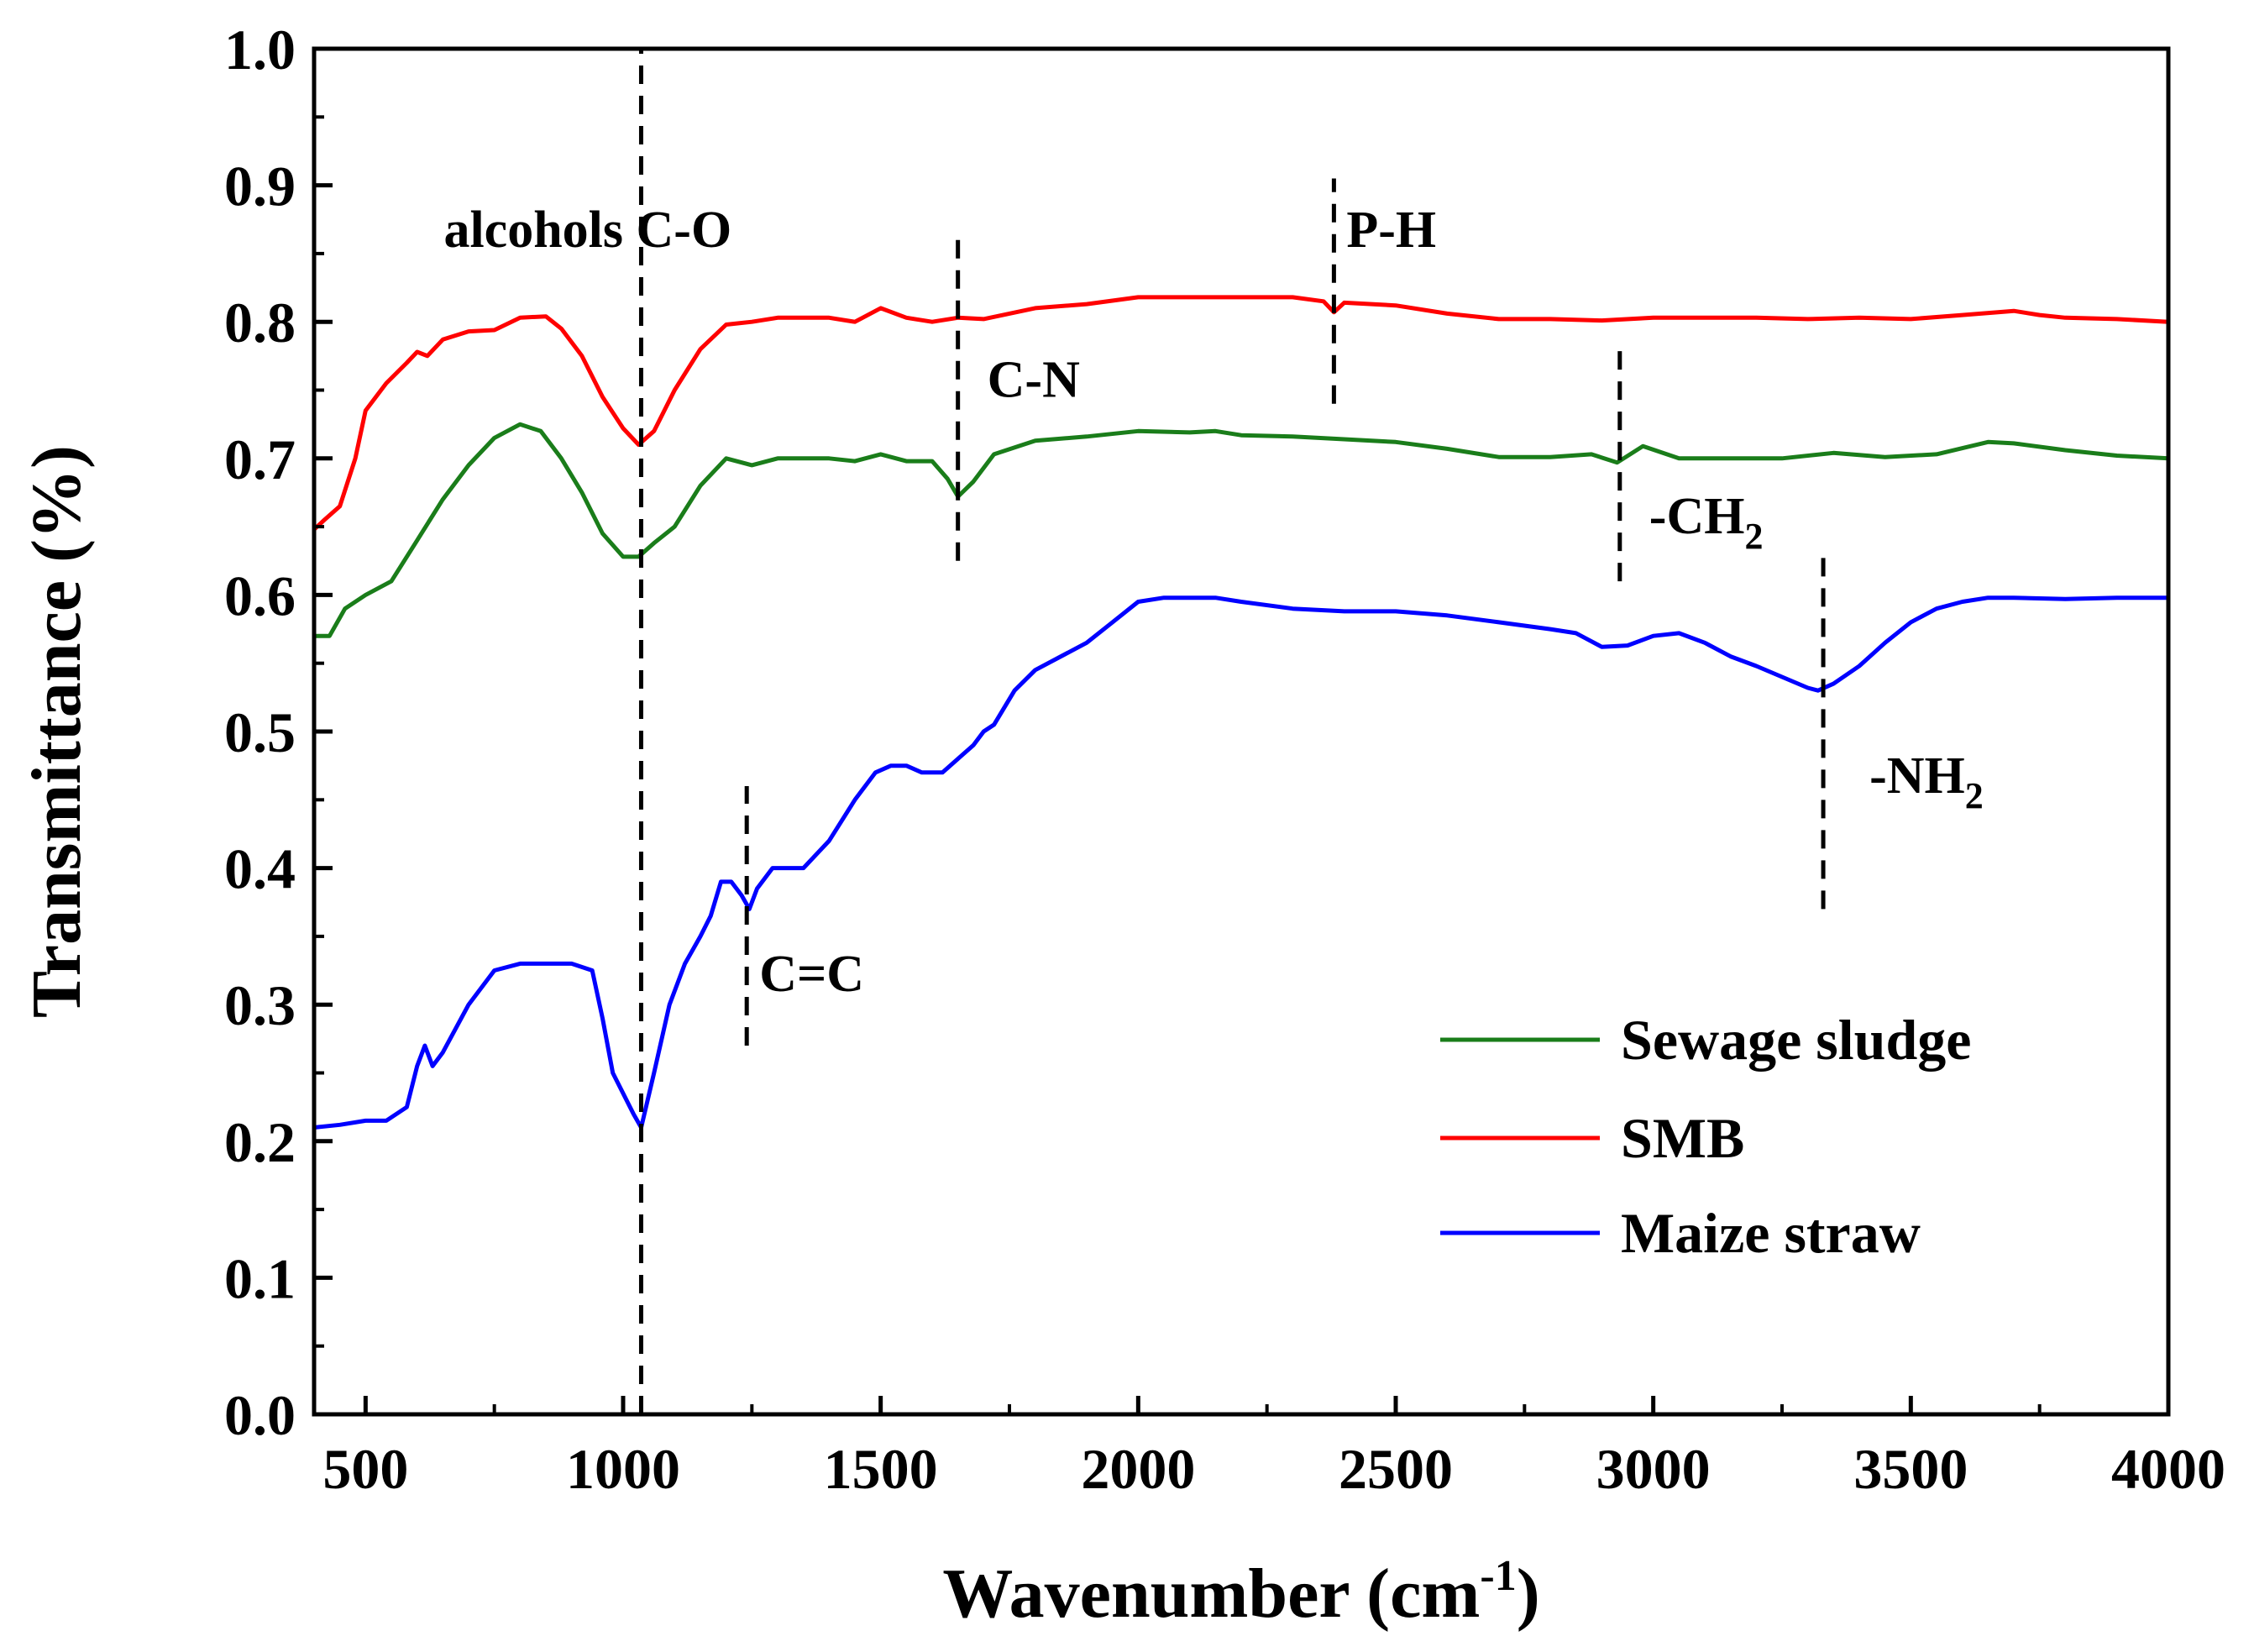 This screenshot has width=2254, height=1652. Describe the element at coordinates (1917, 776) in the screenshot. I see `annotation-label-text: -NH` at that location.